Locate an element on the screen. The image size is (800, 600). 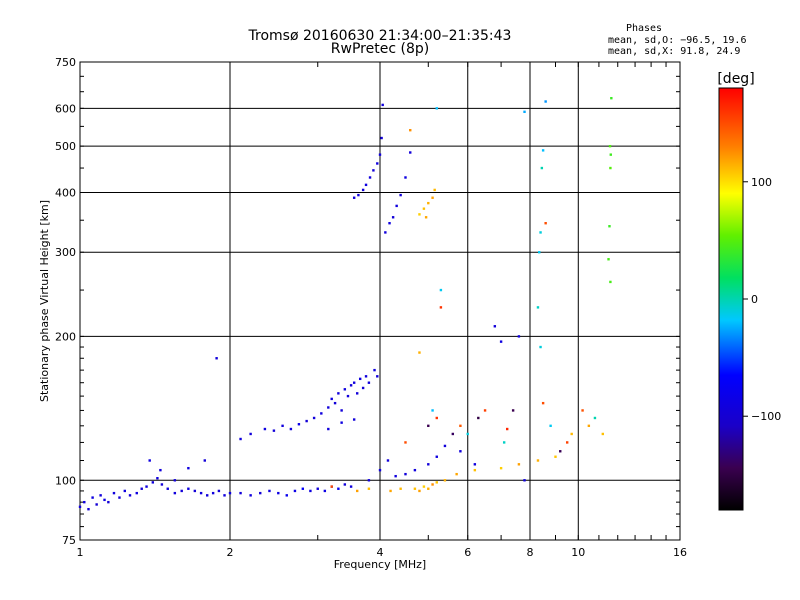
y-tick-label: 300 is located at coordinates (65, 252).